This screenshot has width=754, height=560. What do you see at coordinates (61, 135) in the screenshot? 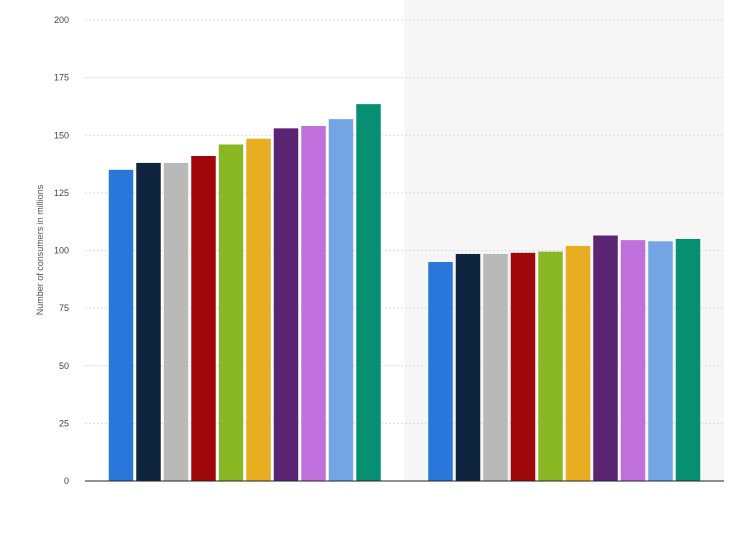
I see `y-tick-label: 150` at bounding box center [61, 135].